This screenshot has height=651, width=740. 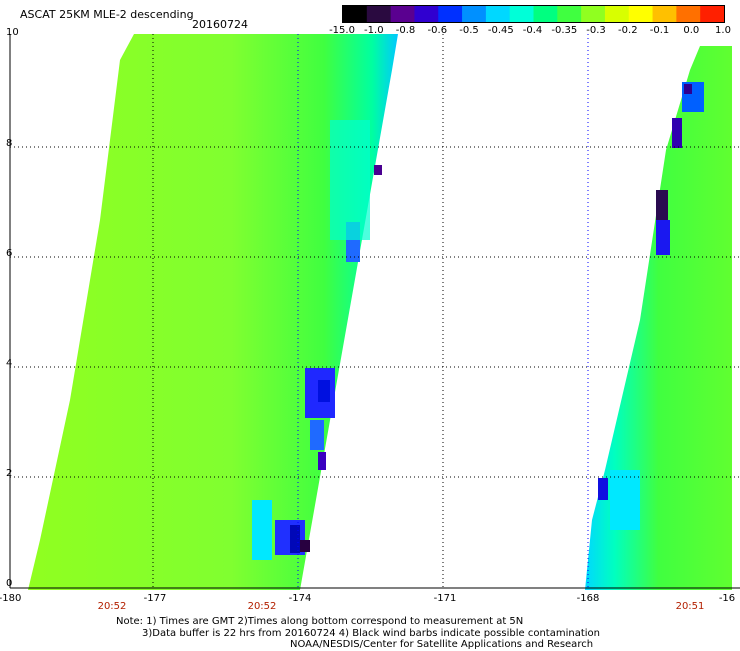 I want to click on y-tick-label: 10, so click(x=12, y=32).